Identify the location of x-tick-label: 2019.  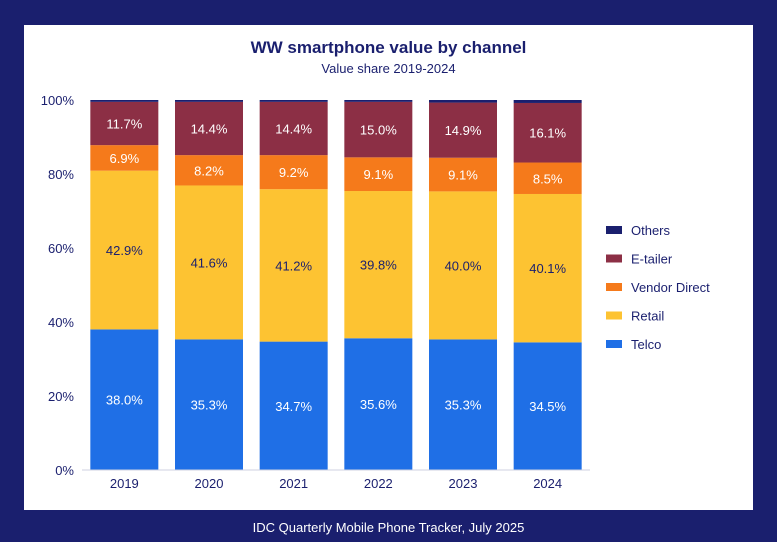
(124, 483).